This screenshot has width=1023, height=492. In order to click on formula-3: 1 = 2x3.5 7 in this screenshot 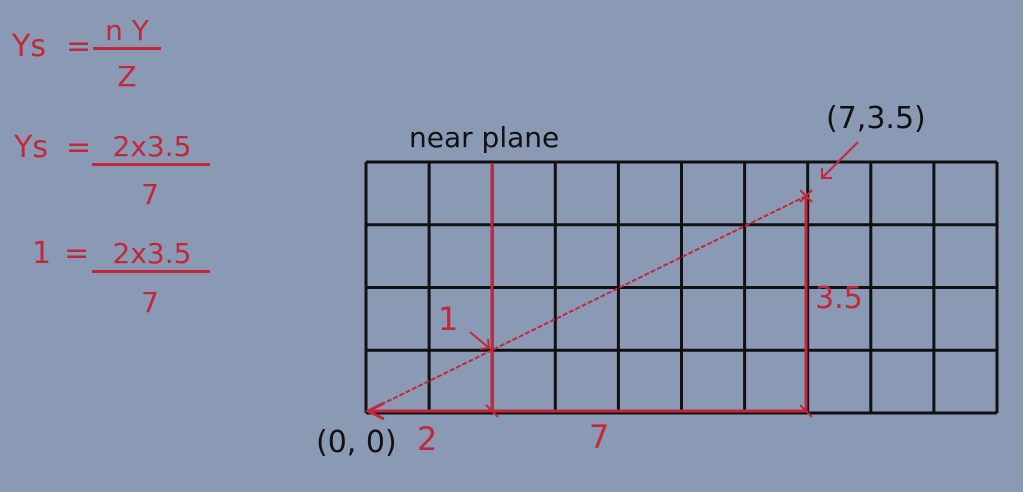, I will do `click(121, 277)`.